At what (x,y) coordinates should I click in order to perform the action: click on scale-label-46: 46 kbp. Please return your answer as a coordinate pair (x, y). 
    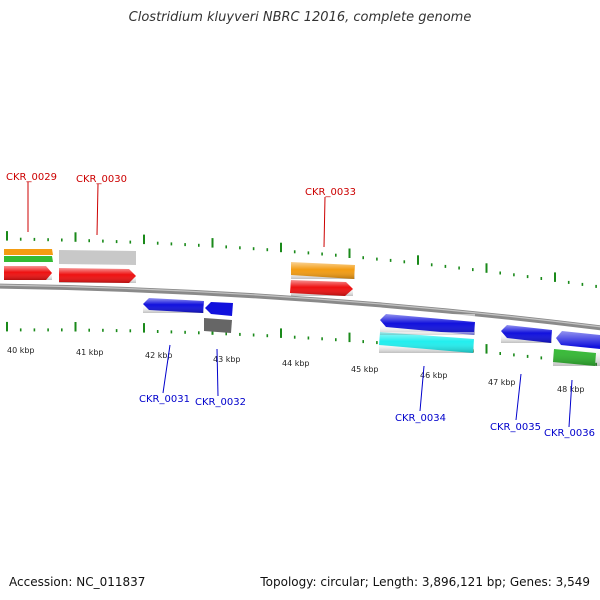
    Looking at the image, I should click on (434, 375).